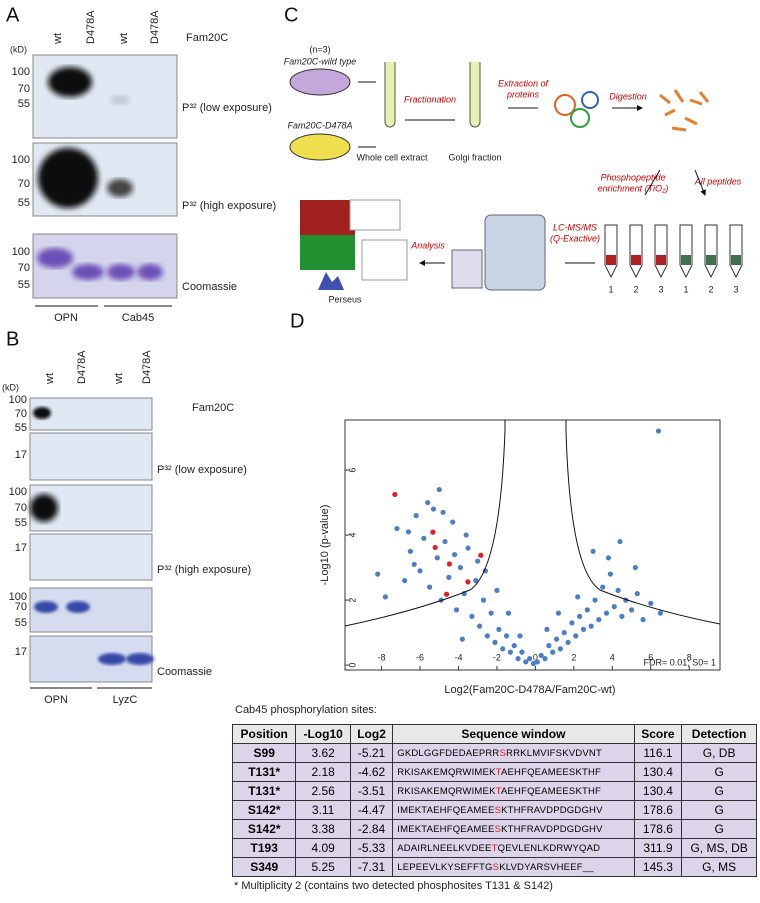  Describe the element at coordinates (371, 772) in the screenshot. I see `table-cell: -4.62` at that location.